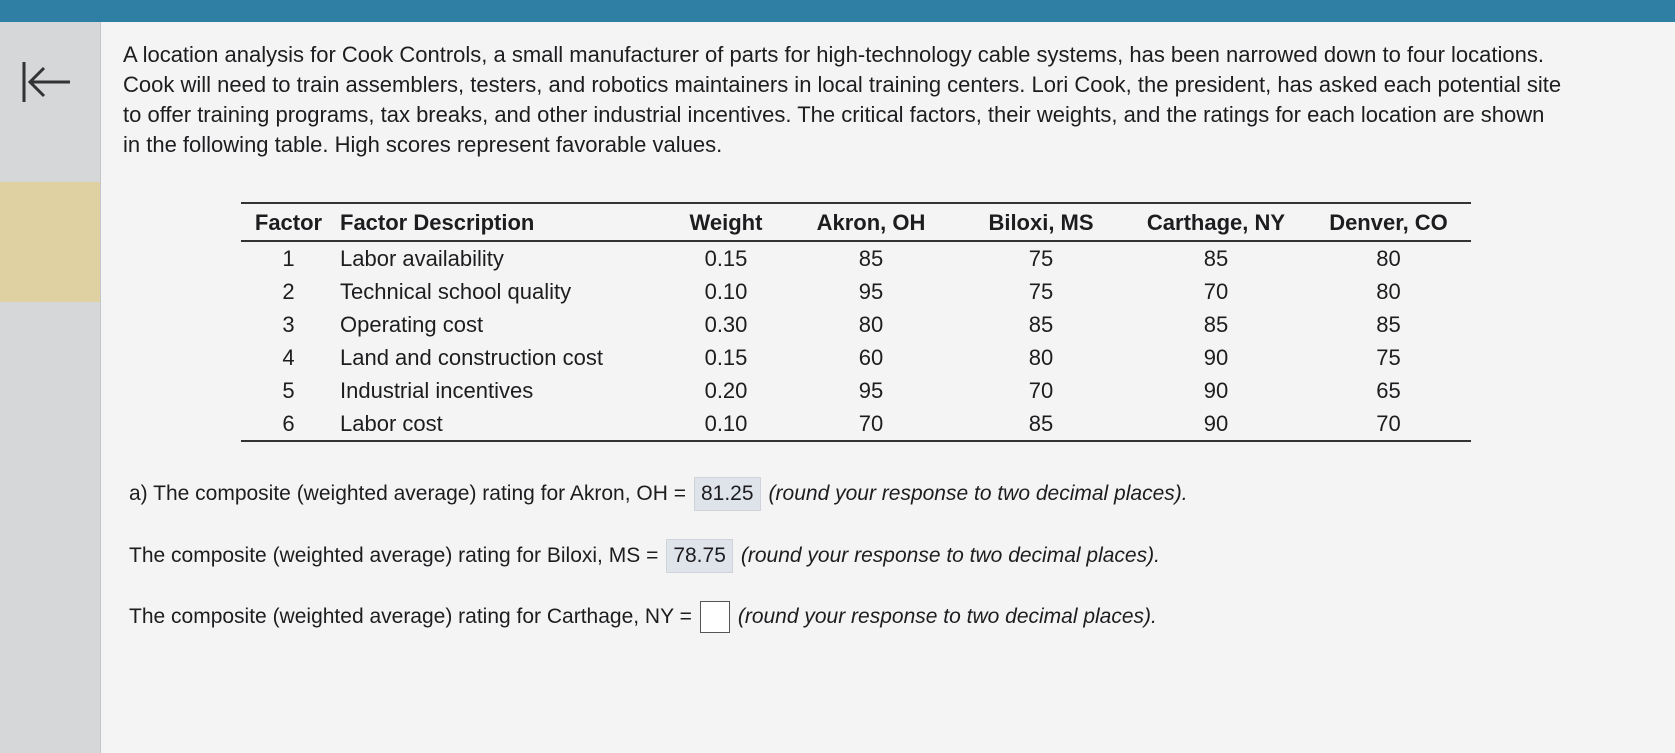  What do you see at coordinates (412, 324) in the screenshot?
I see `table-cell: Operating cost` at bounding box center [412, 324].